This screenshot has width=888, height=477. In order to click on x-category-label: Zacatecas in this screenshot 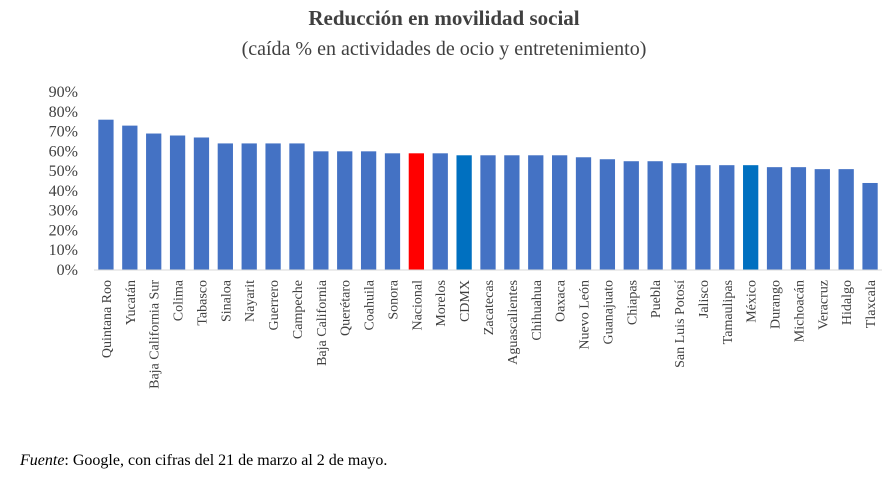, I will do `click(489, 307)`.